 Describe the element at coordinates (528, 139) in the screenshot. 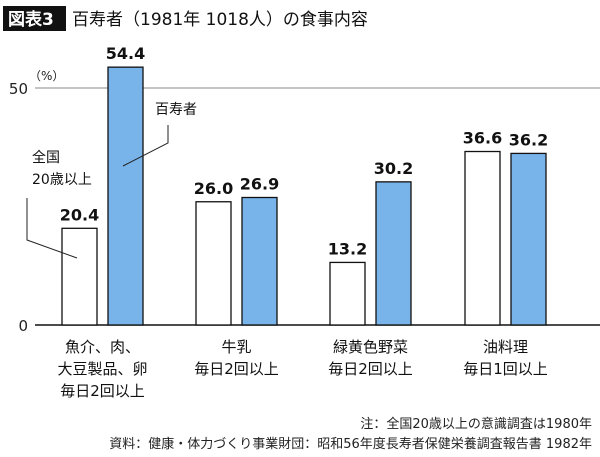

I see `data-label: 36.2` at that location.